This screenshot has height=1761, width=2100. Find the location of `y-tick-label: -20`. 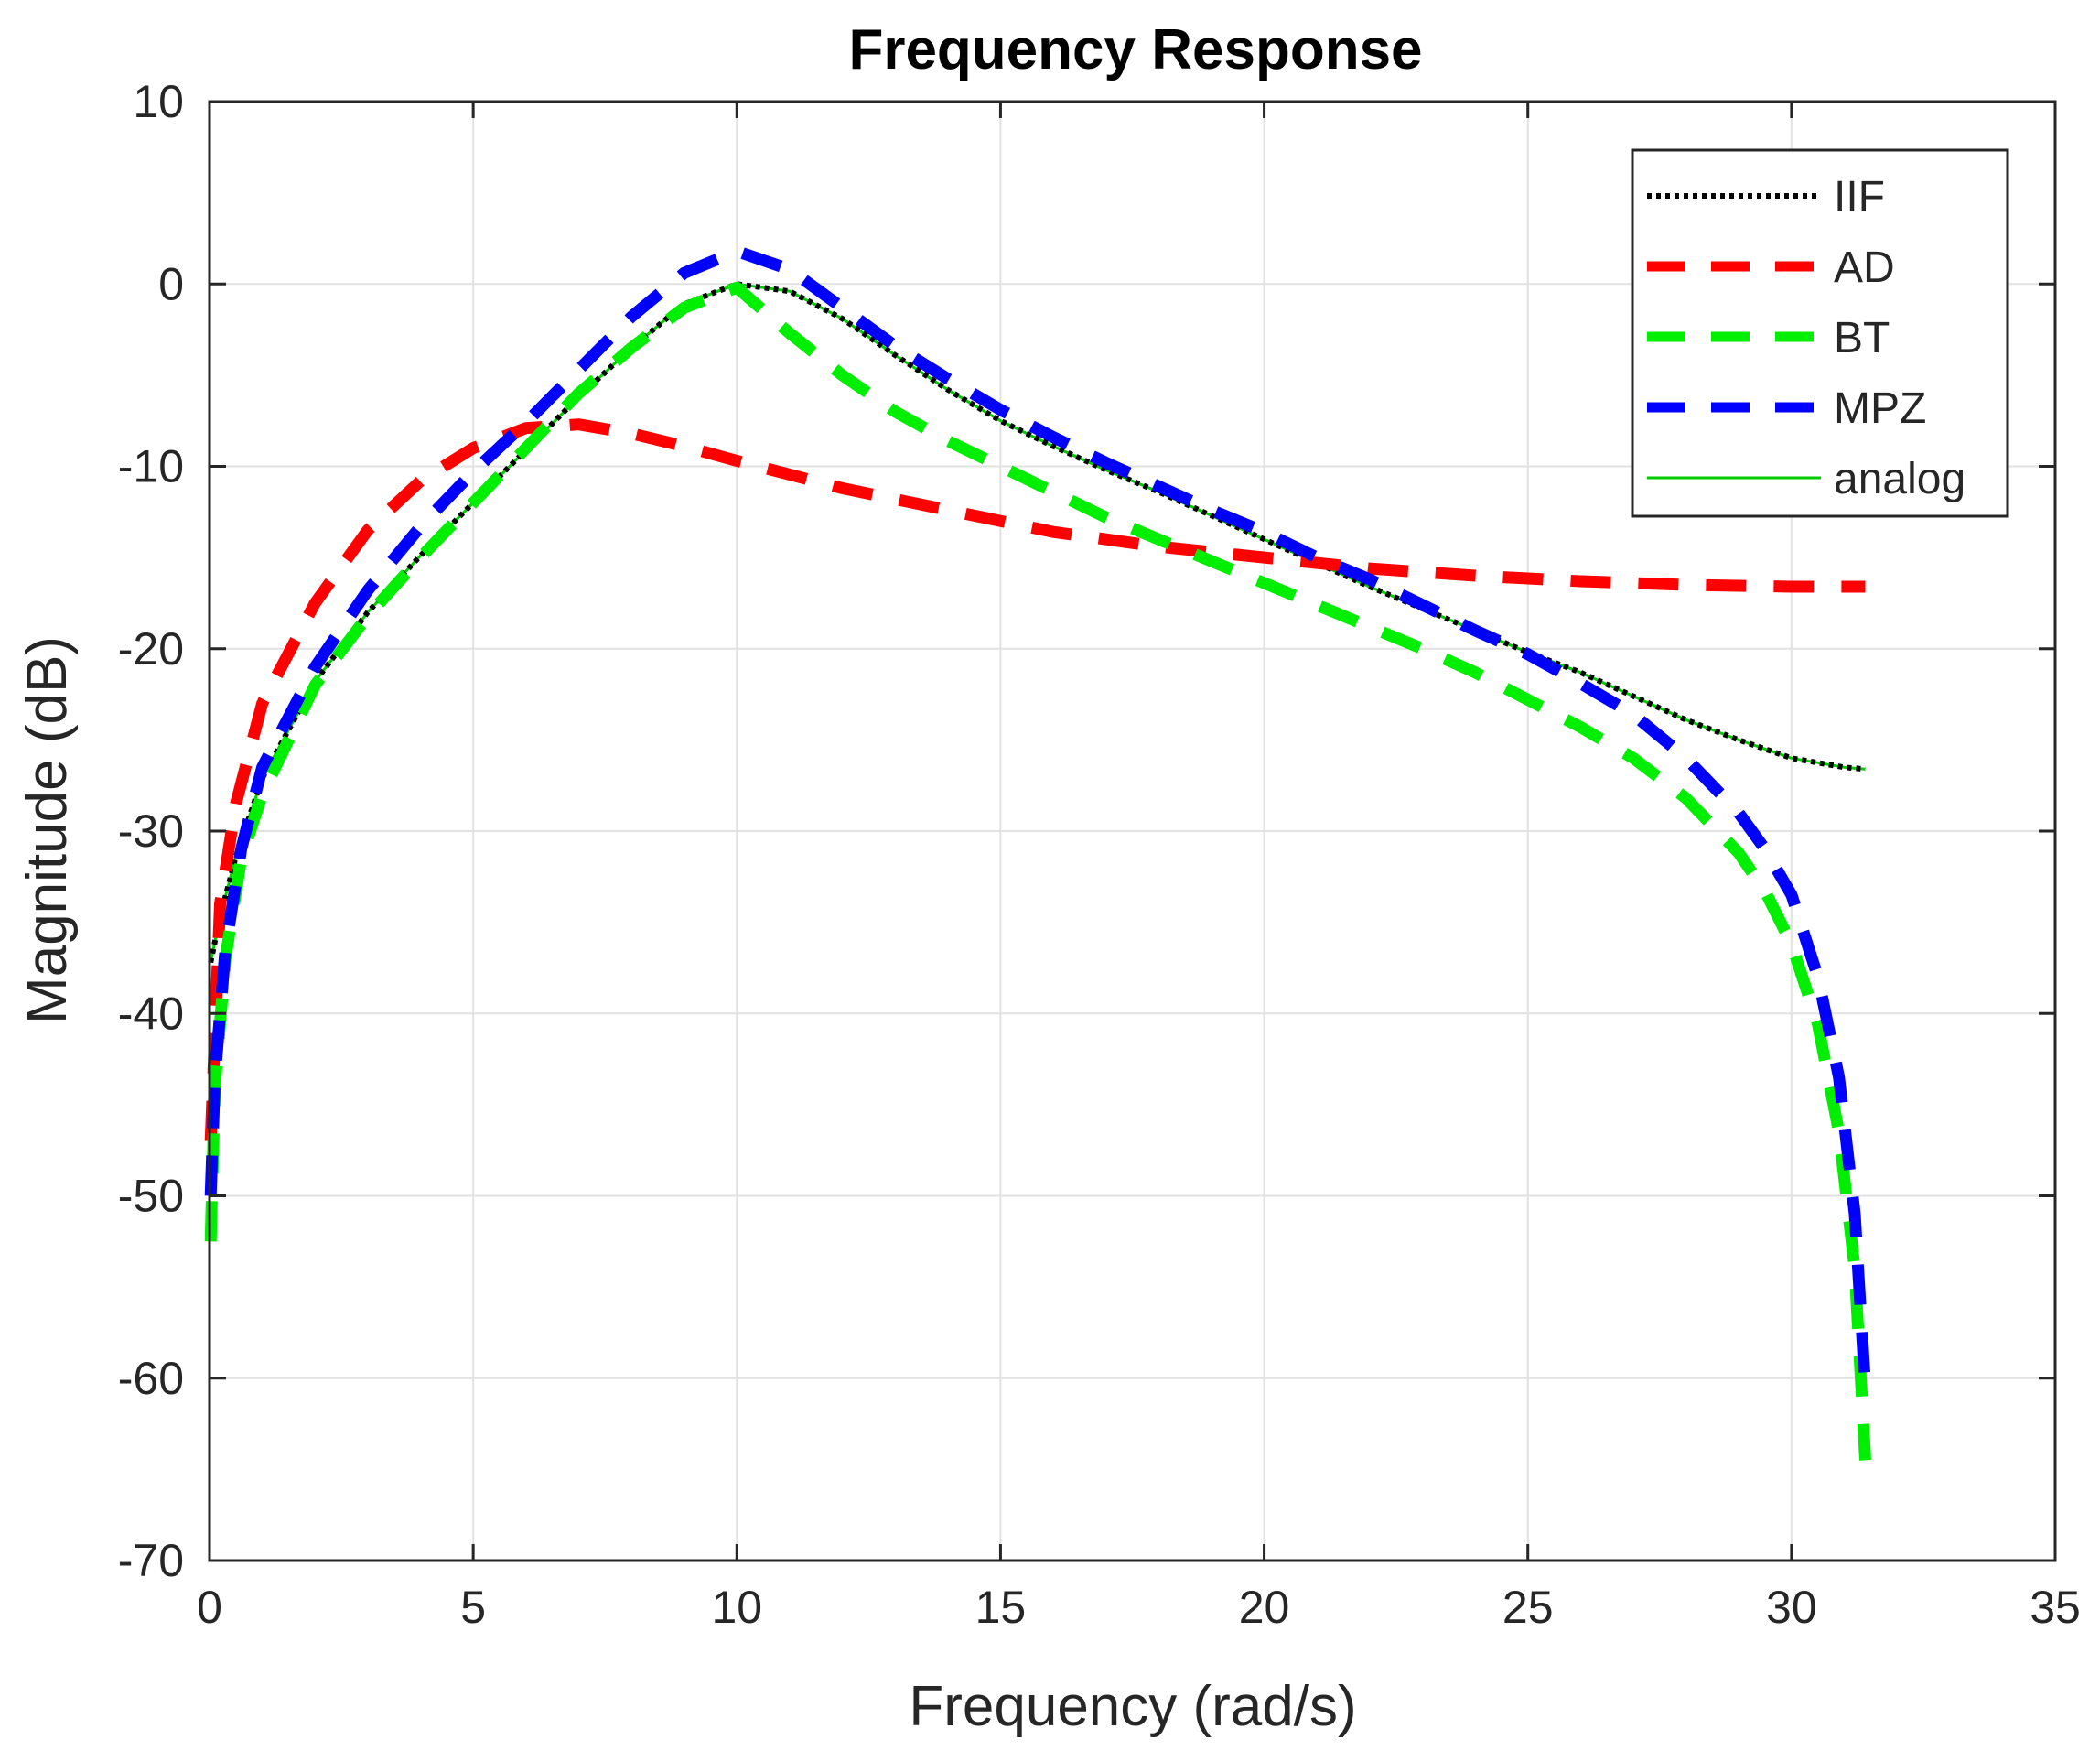

y-tick-label: -20 is located at coordinates (151, 649).